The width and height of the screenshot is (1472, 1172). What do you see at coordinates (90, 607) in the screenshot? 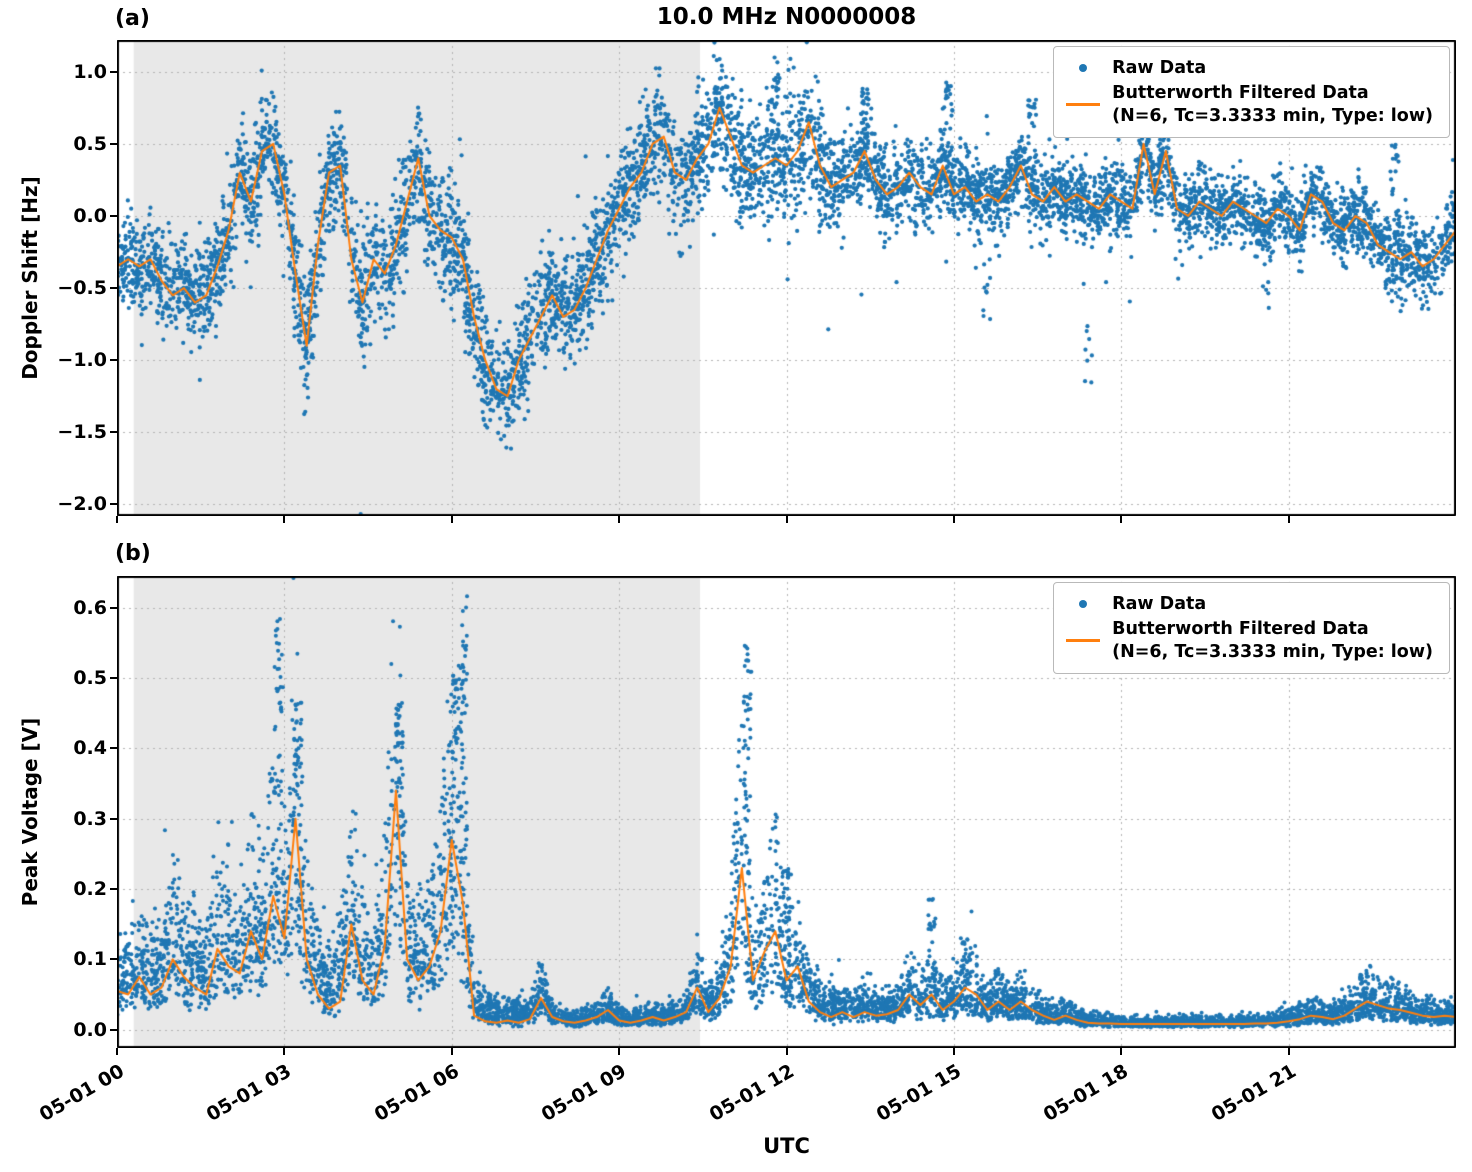
I see `y-tick-label: 0.6` at bounding box center [90, 607].